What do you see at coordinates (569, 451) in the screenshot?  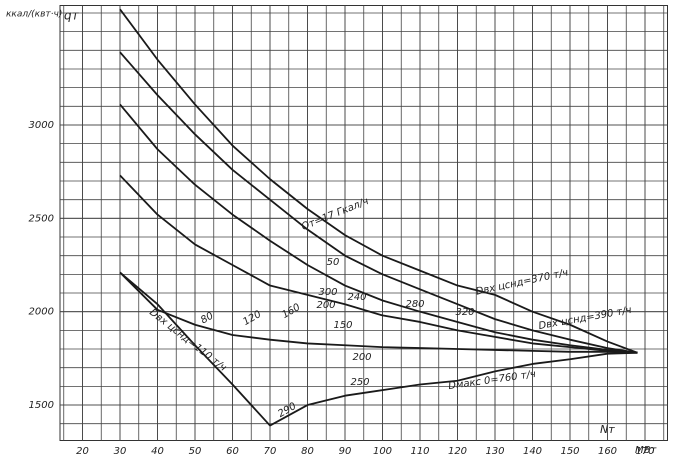 I see `x-tick-label: 150` at bounding box center [569, 451].